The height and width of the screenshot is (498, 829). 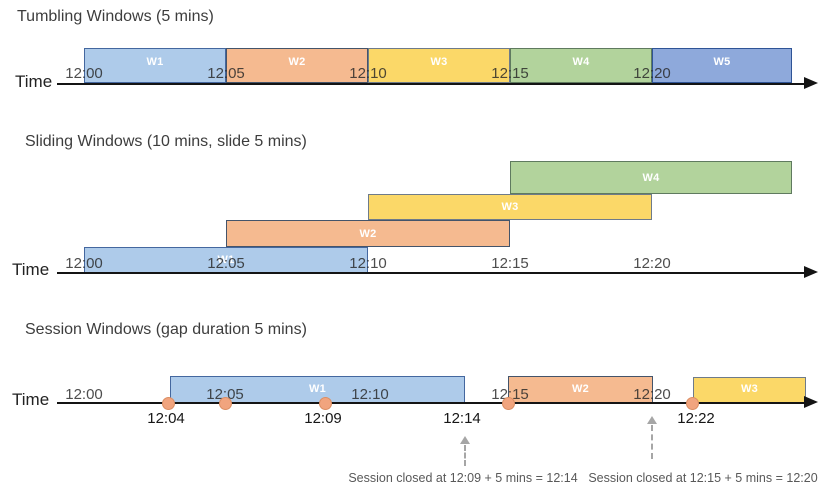 I want to click on tick-label-session-0: 12:00, so click(x=84, y=394).